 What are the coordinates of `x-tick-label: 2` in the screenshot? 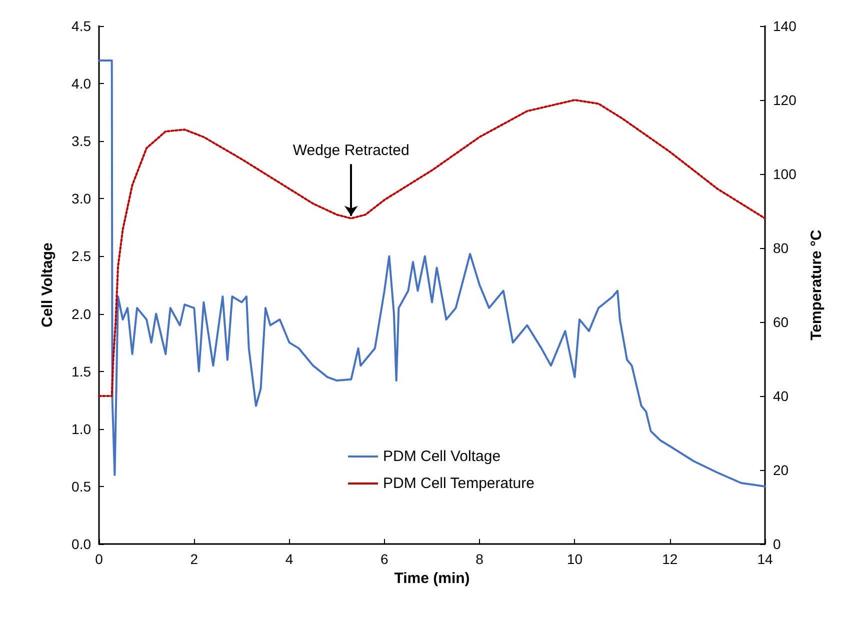 It's located at (194, 559).